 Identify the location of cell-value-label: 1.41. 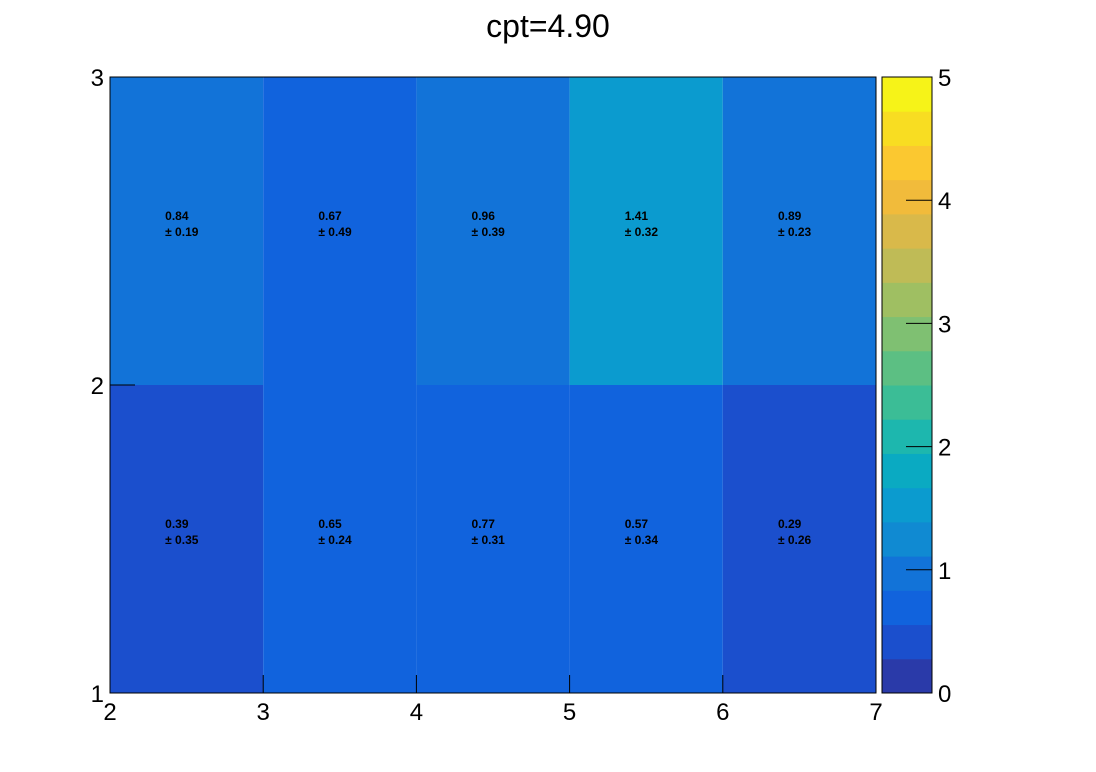
(637, 216).